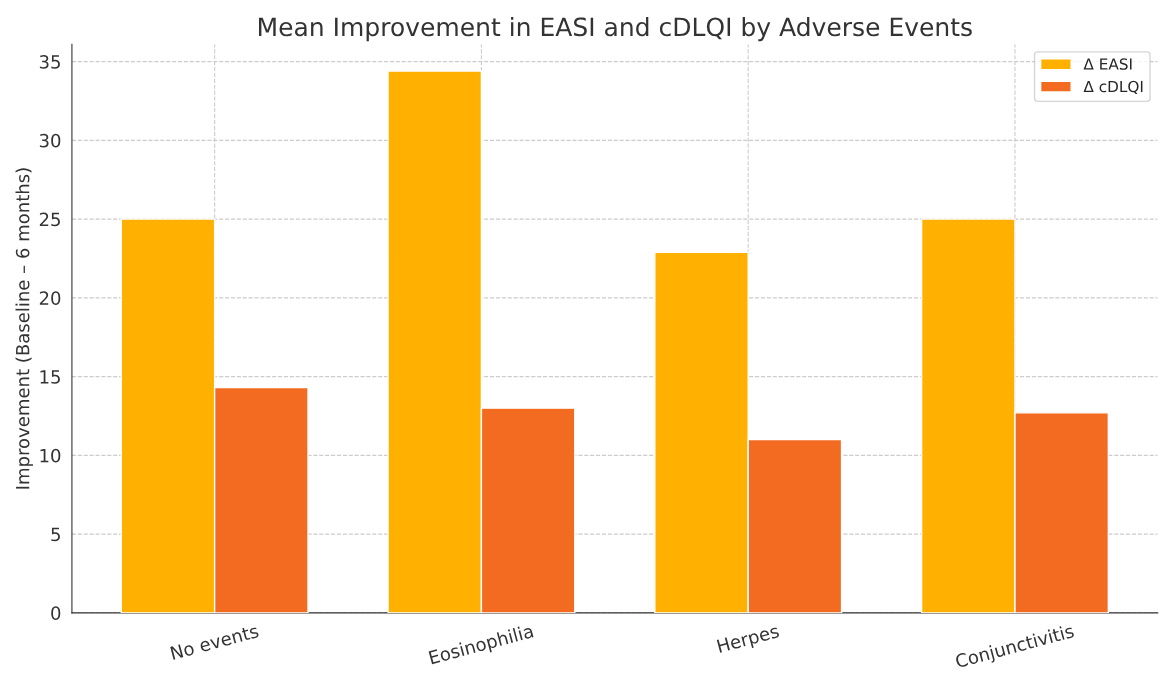 The height and width of the screenshot is (681, 1160). What do you see at coordinates (615, 29) in the screenshot?
I see `chart-title: Mean Improvement in EASI and cDLQI by Adverse Events` at bounding box center [615, 29].